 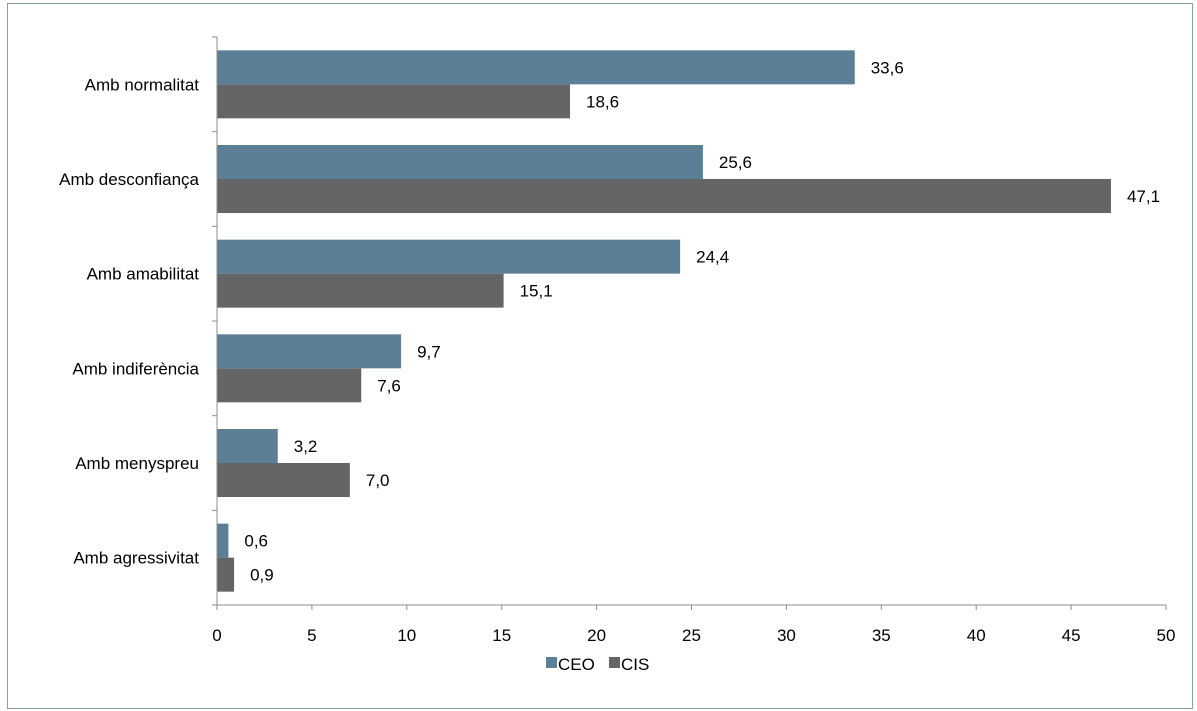 What do you see at coordinates (712, 257) in the screenshot?
I see `data-label-ceo-2: 24,4` at bounding box center [712, 257].